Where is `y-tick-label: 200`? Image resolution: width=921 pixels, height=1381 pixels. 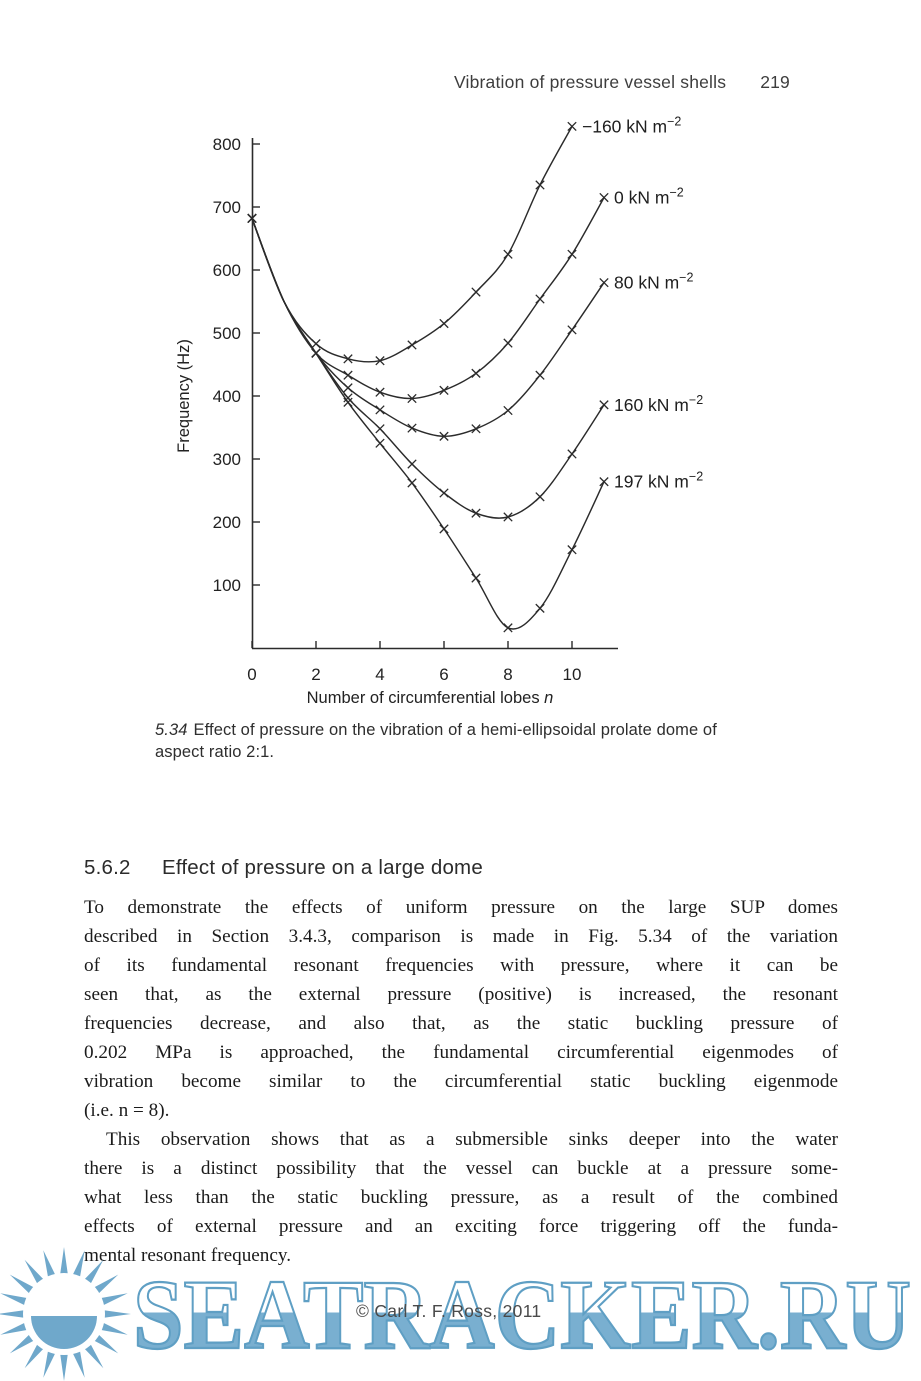
y-tick-label: 200 is located at coordinates (227, 522).